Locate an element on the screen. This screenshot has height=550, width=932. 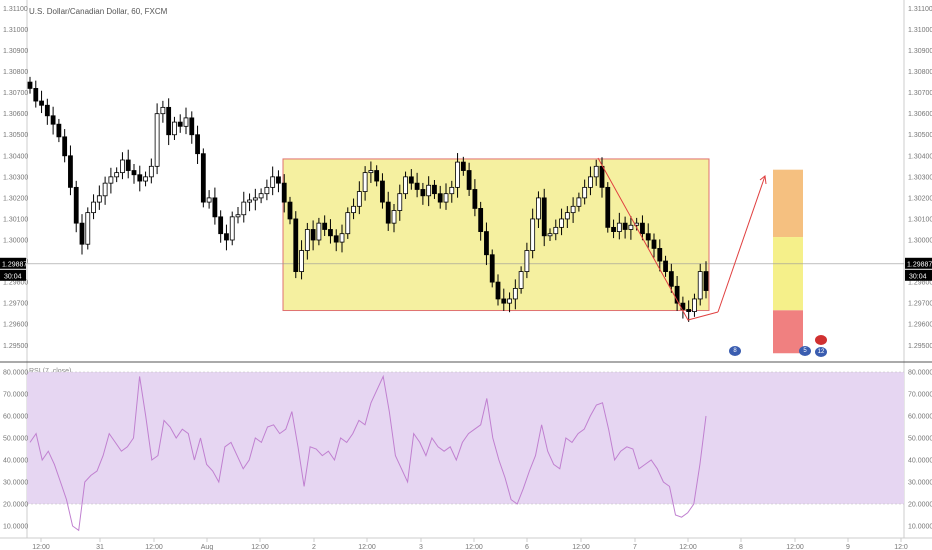
us-flag-icon: 12 is located at coordinates (821, 352).